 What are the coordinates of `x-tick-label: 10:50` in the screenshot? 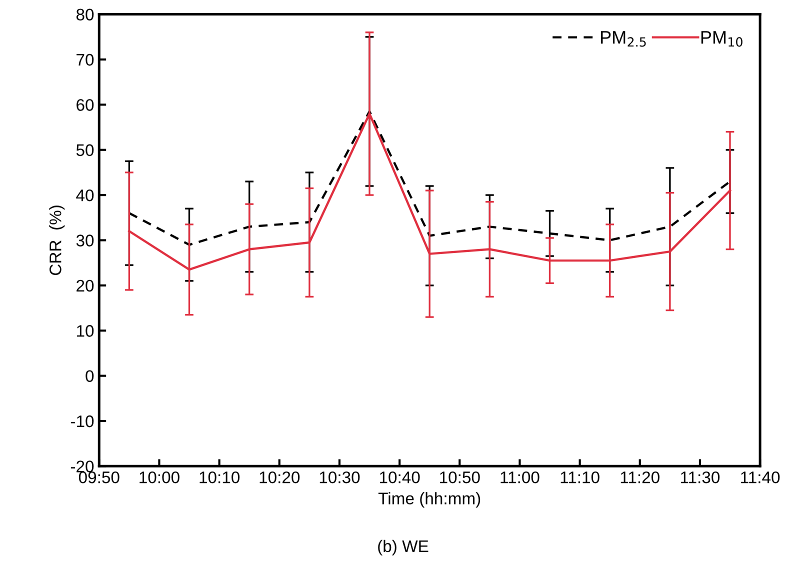 It's located at (460, 477).